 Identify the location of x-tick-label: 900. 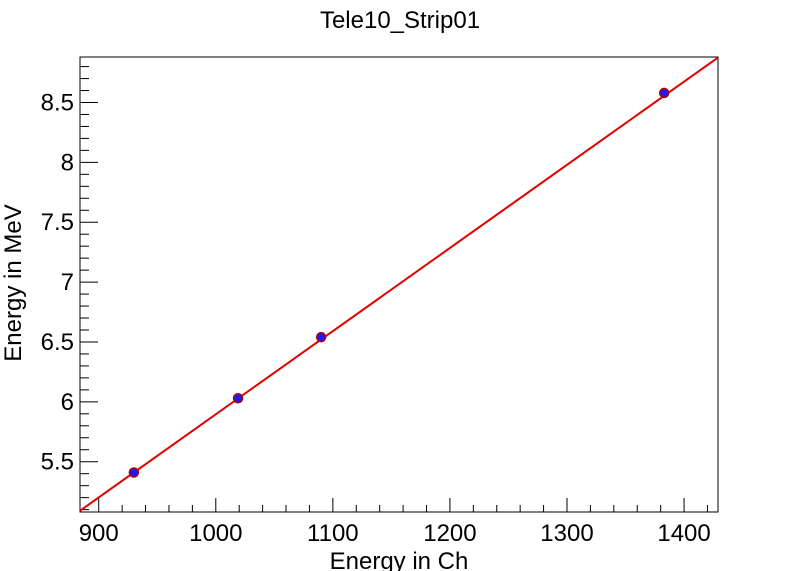
(99, 533).